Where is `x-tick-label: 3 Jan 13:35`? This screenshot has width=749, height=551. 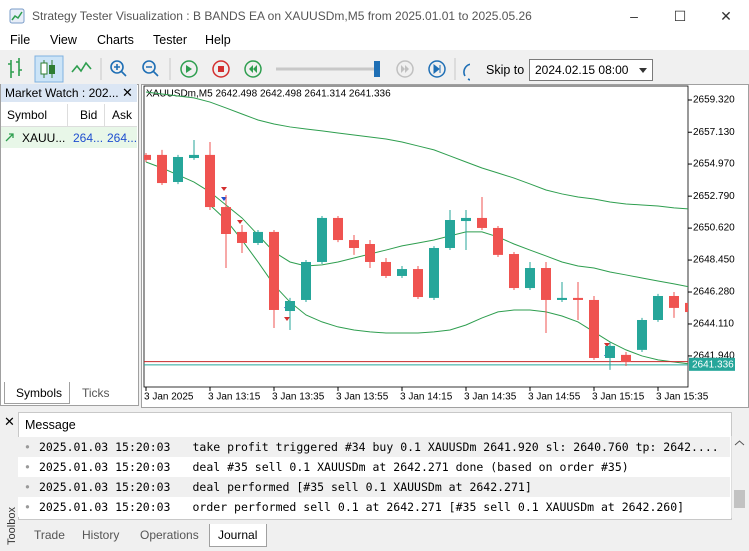 x-tick-label: 3 Jan 13:35 is located at coordinates (298, 397).